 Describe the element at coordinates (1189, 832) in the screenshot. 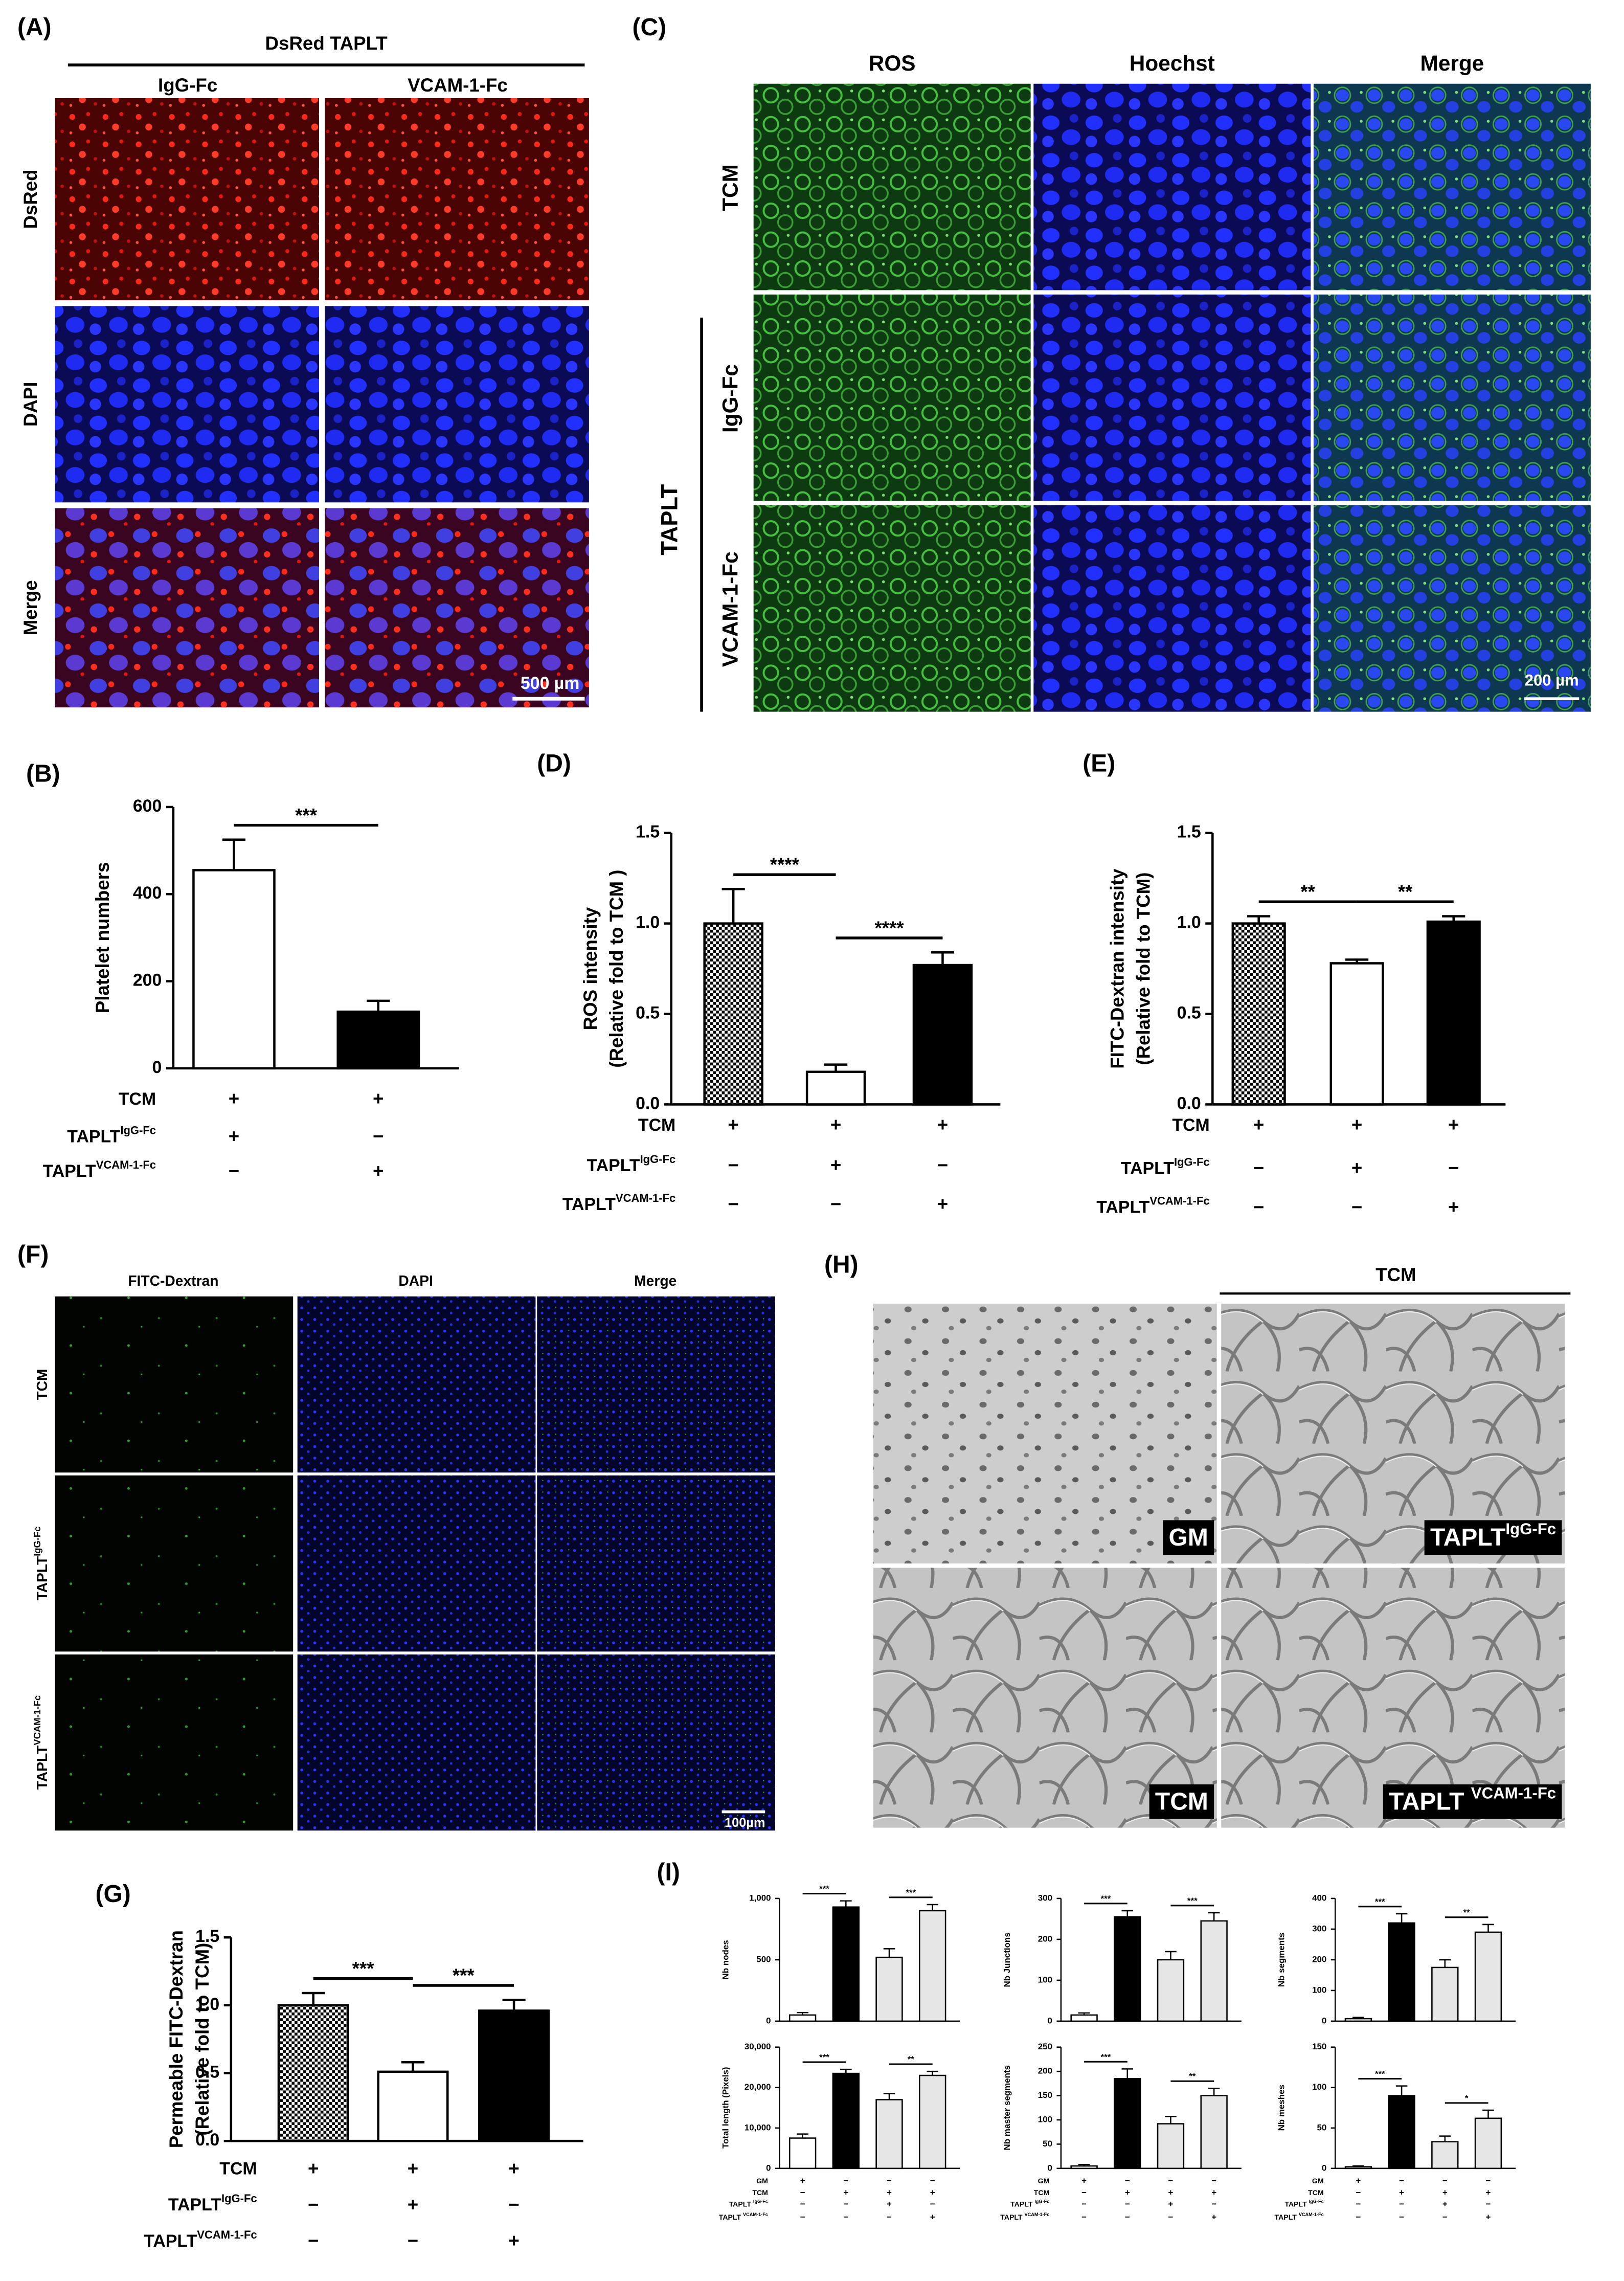

I see `y-tick-label: 1.5` at that location.